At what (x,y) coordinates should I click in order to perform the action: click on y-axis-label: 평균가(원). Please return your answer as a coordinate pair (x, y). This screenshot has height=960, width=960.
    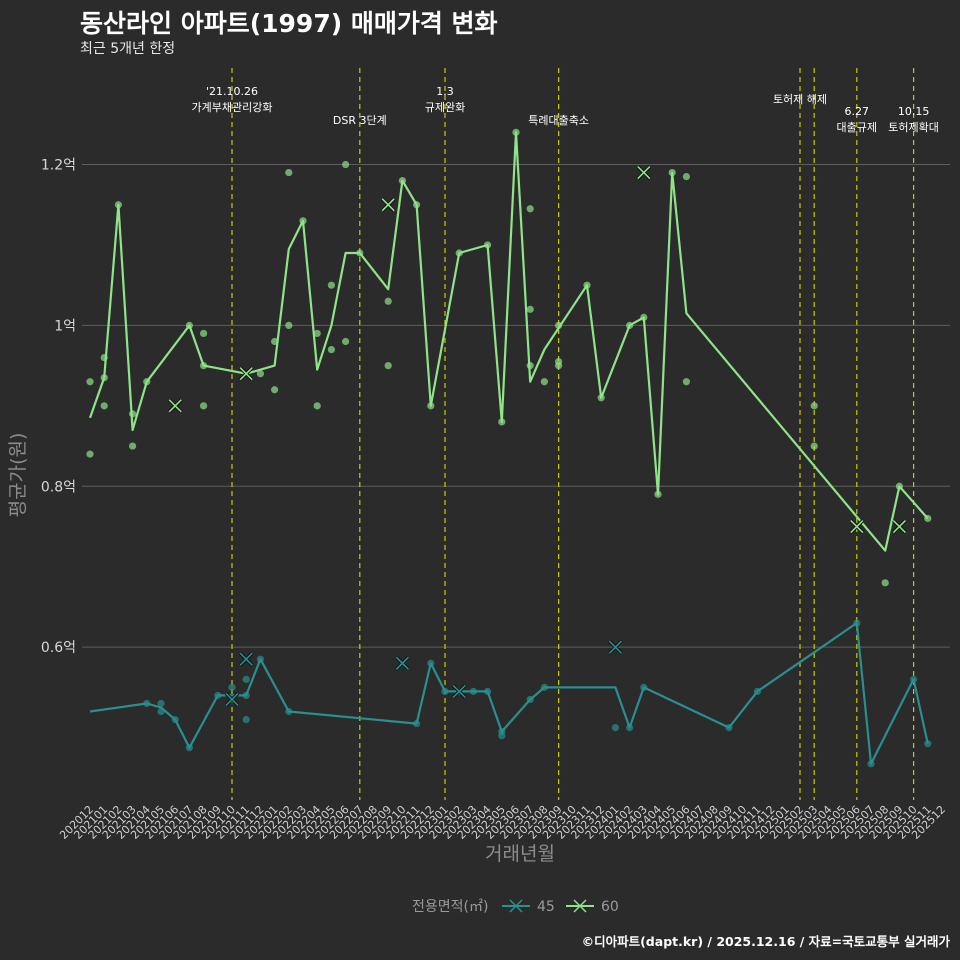
    Looking at the image, I should click on (18, 475).